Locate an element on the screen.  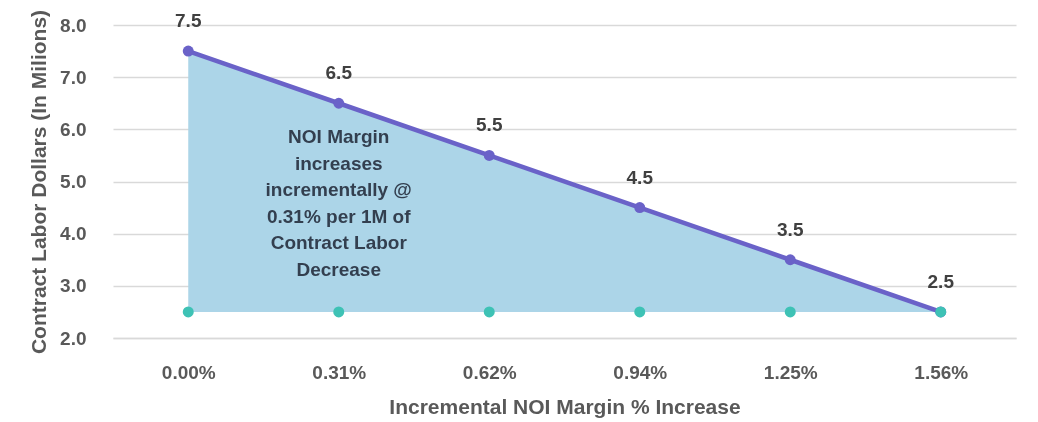
y-tick-label: 5.0 is located at coordinates (73, 181).